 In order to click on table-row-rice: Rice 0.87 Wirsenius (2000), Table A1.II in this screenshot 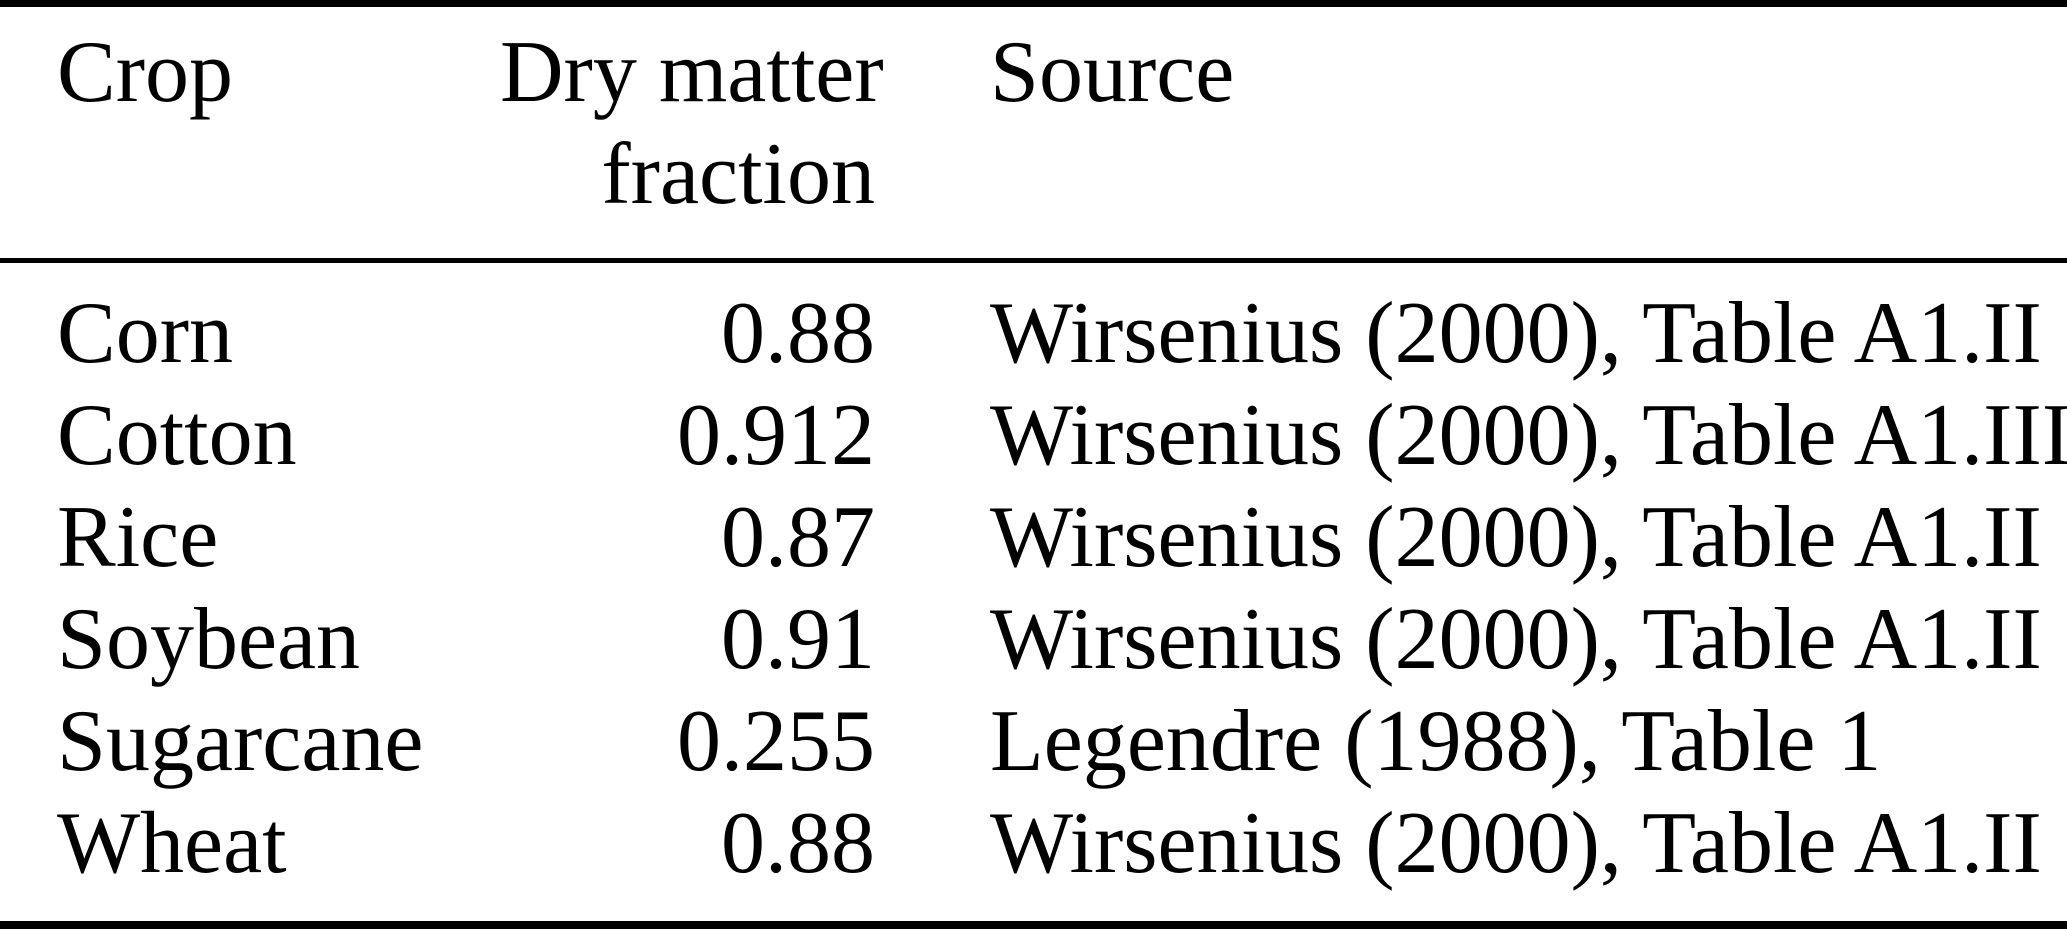, I will do `click(1033, 538)`.